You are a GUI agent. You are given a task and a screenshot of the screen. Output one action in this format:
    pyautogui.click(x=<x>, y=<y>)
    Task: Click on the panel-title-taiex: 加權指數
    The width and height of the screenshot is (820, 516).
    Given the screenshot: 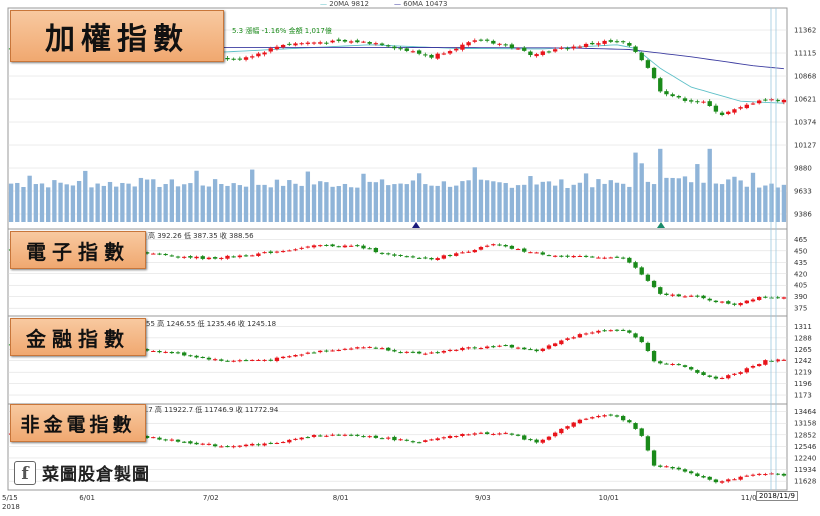 What is the action you would take?
    pyautogui.click(x=117, y=36)
    